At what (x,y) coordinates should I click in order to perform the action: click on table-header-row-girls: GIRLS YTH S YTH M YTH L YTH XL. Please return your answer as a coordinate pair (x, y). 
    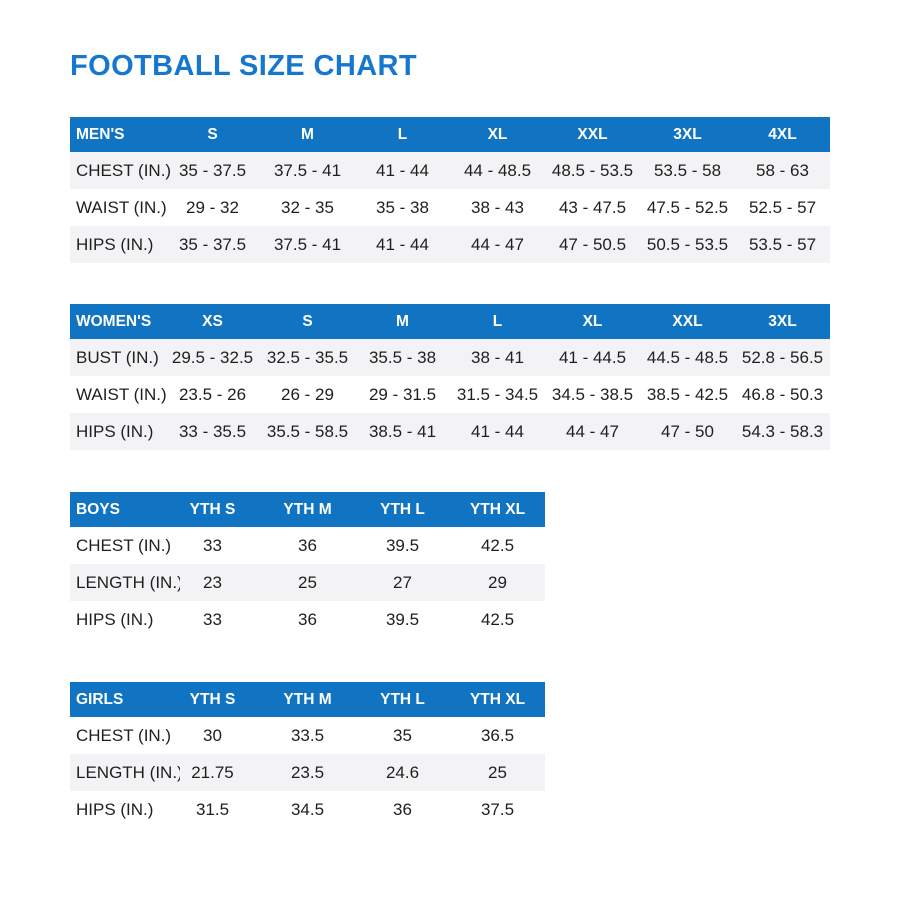
    Looking at the image, I should click on (307, 699).